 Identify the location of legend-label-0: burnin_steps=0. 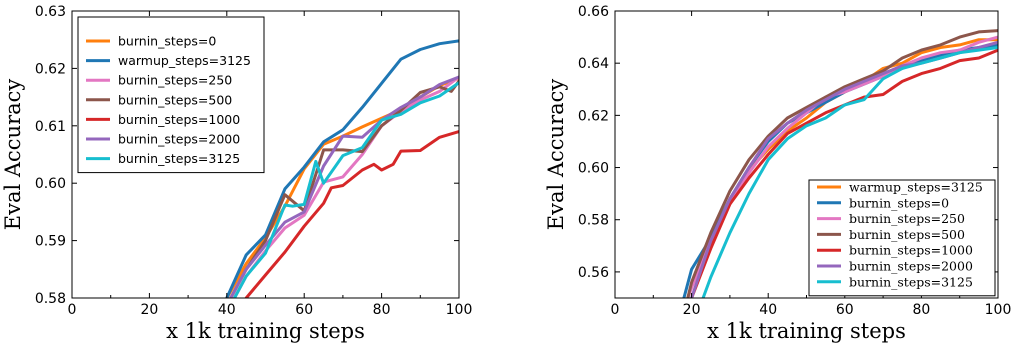
(167, 41).